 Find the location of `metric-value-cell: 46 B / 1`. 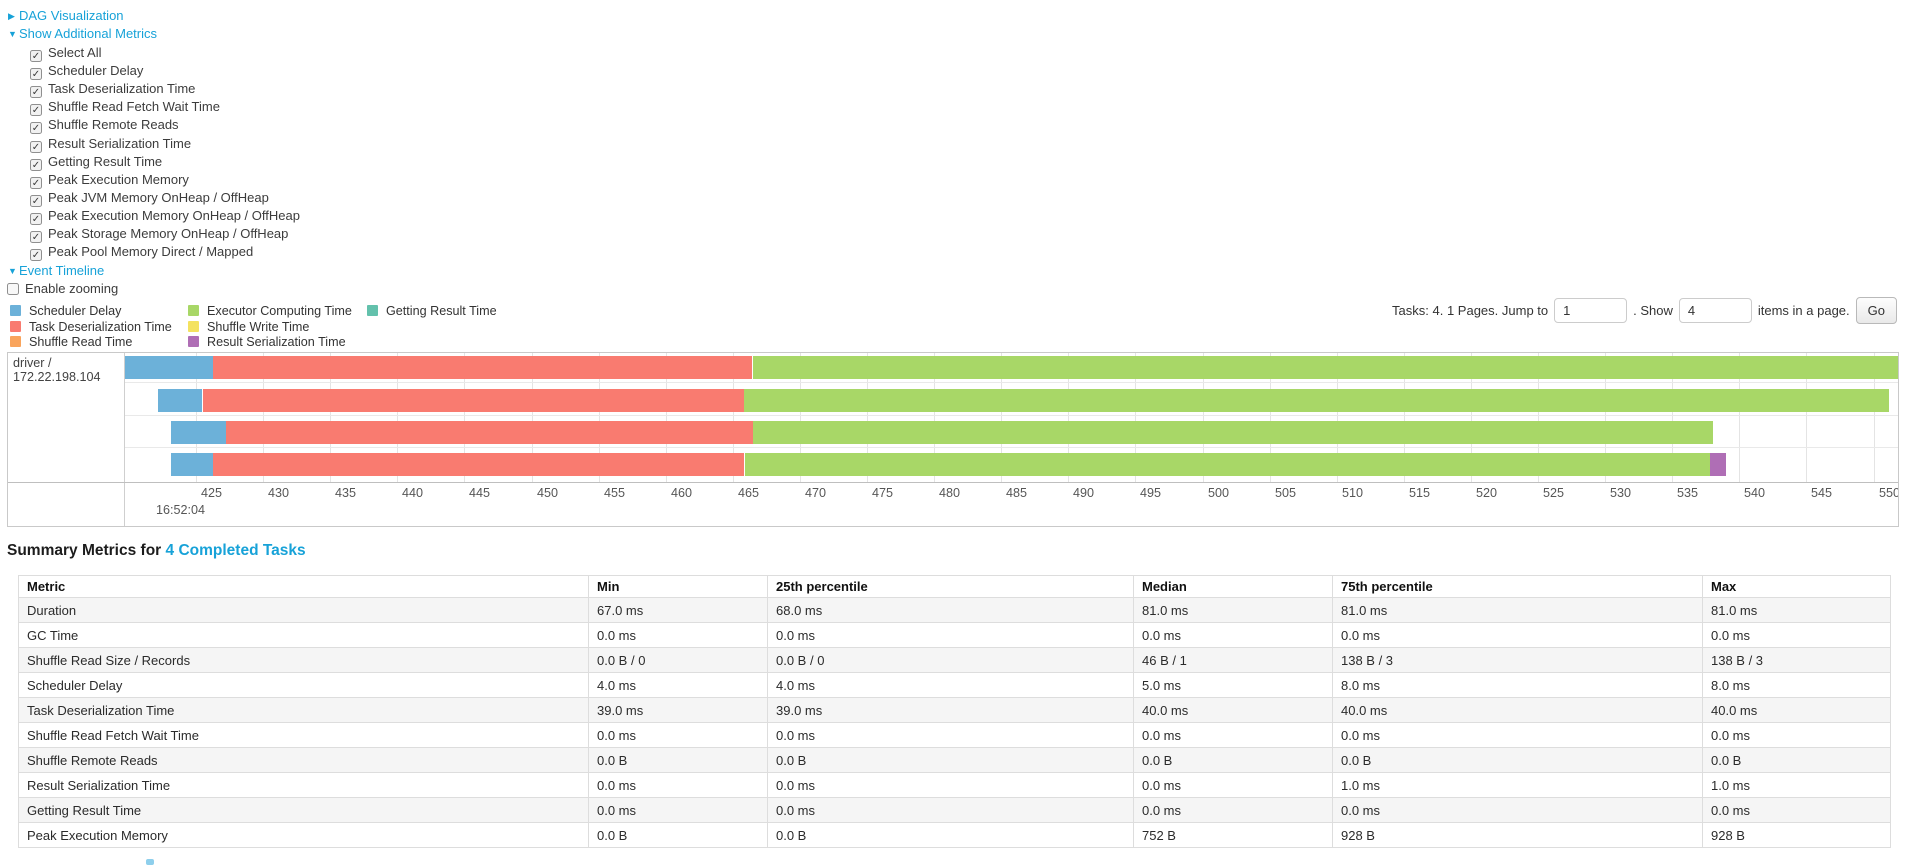

metric-value-cell: 46 B / 1 is located at coordinates (1233, 660).